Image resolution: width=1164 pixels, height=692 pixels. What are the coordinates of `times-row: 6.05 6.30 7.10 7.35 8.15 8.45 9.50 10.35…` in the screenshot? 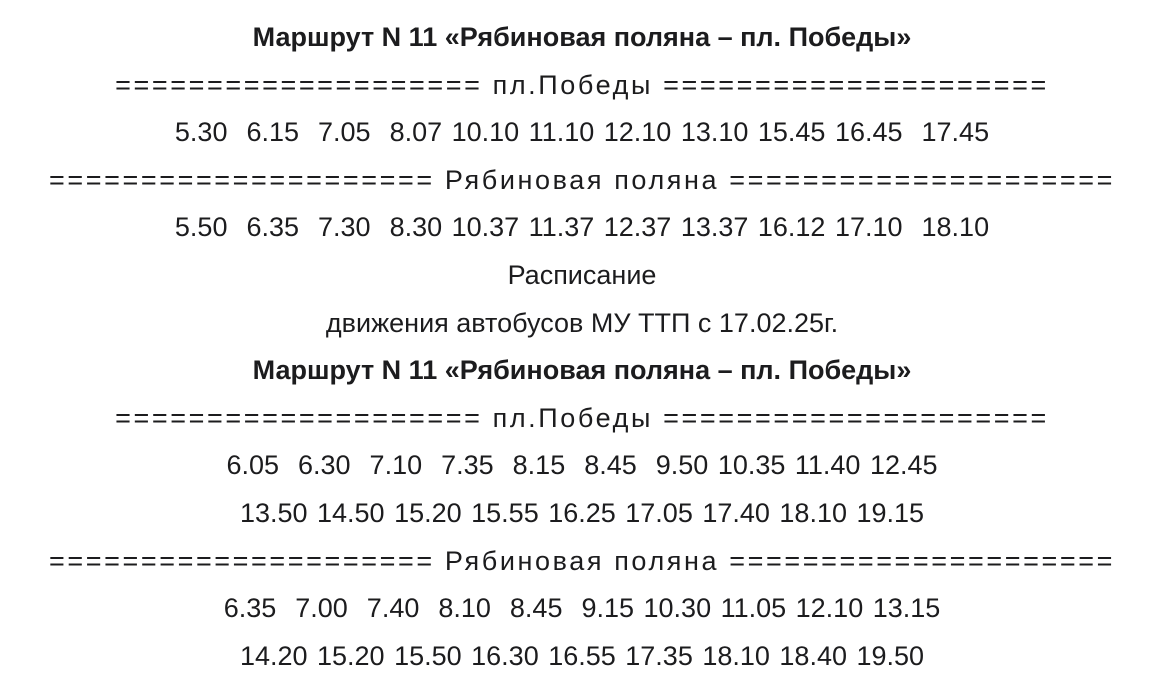 It's located at (582, 465).